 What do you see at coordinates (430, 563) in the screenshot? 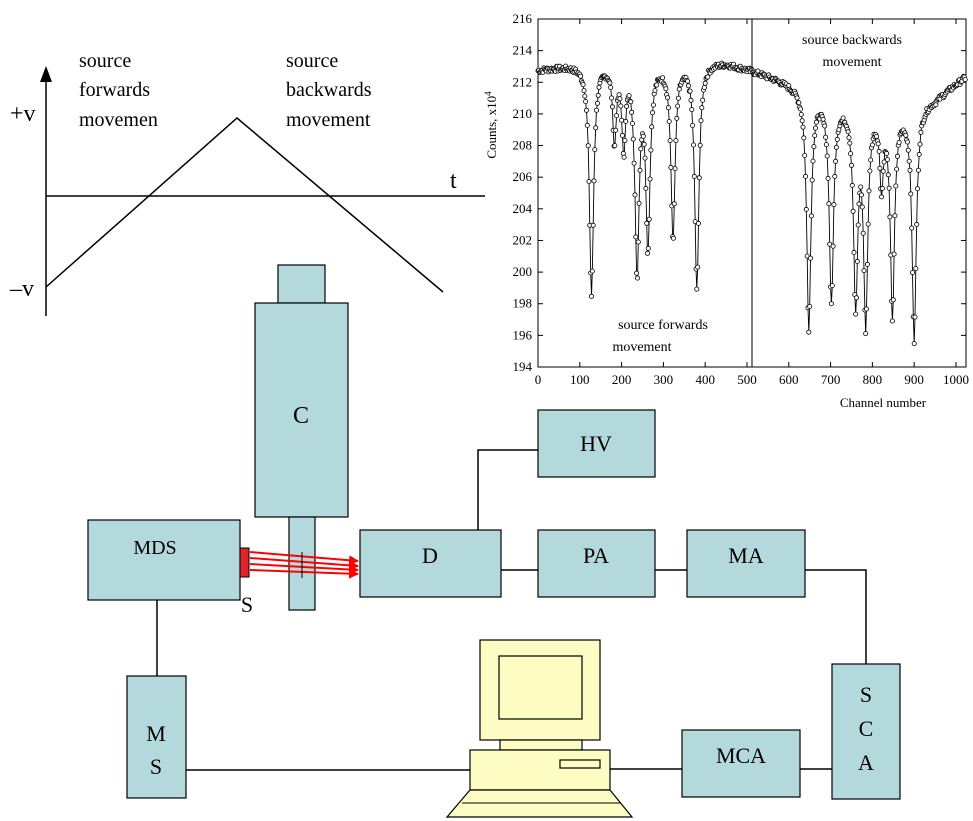
I see `block-d: D` at bounding box center [430, 563].